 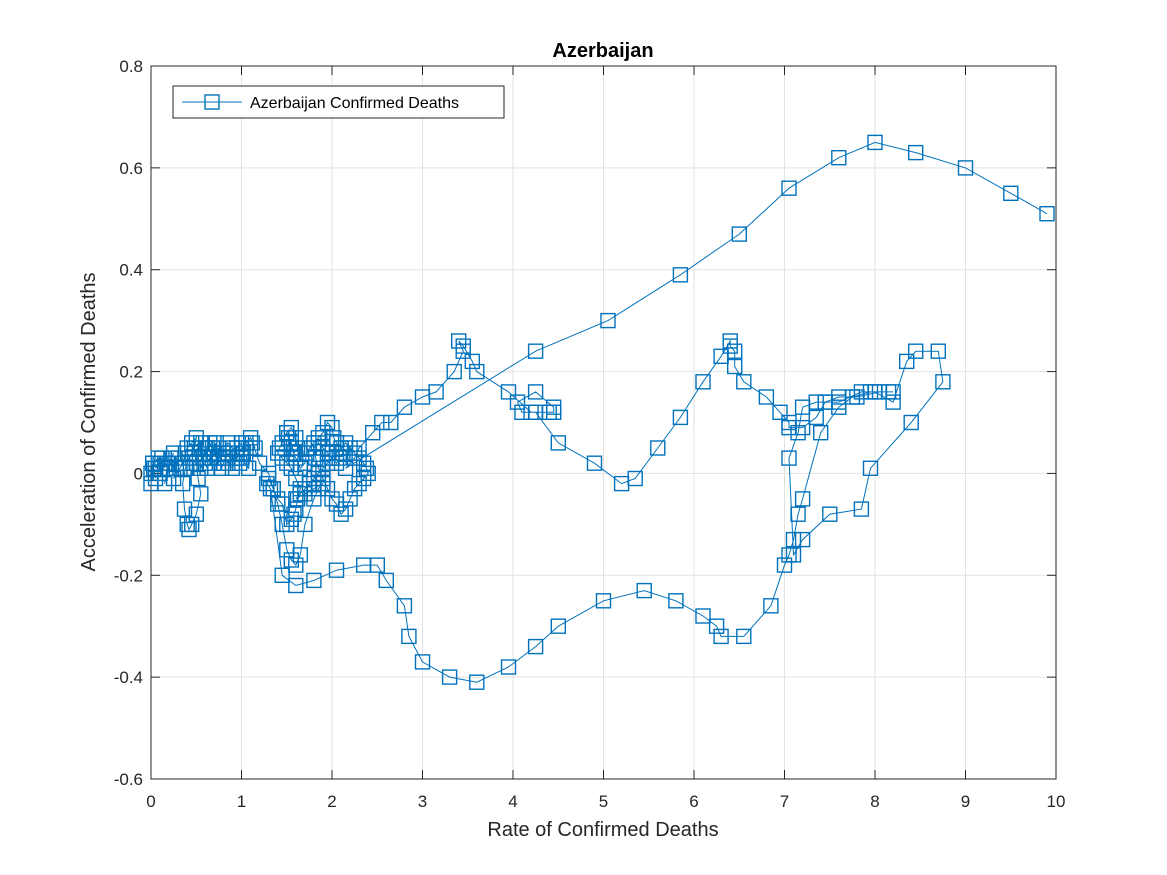 What do you see at coordinates (602, 830) in the screenshot?
I see `x-axis-title: Rate of Confirmed Deaths` at bounding box center [602, 830].